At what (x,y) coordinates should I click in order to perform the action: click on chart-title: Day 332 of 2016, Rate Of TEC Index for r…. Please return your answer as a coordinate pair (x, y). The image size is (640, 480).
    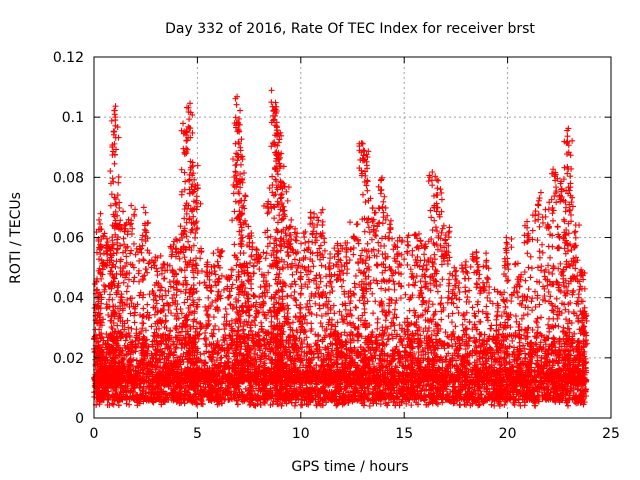
    Looking at the image, I should click on (350, 29).